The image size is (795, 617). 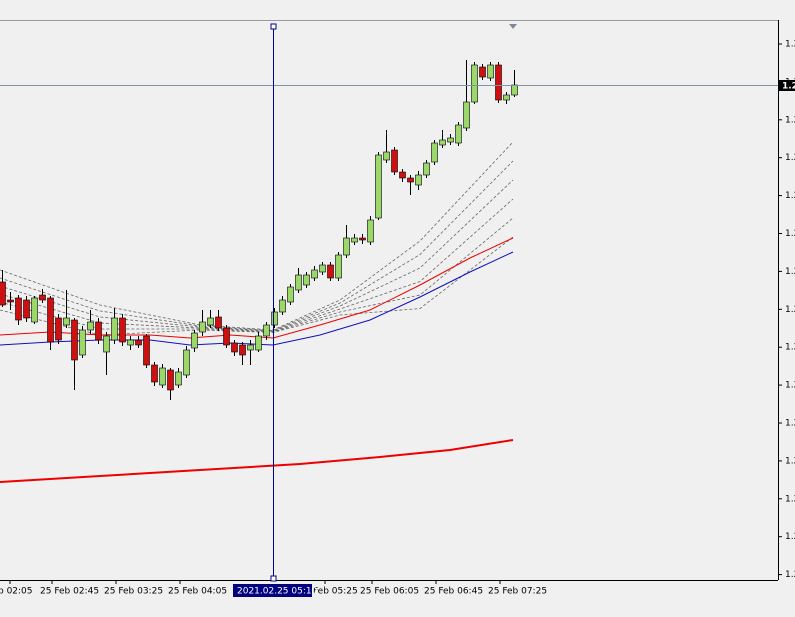 What do you see at coordinates (69, 592) in the screenshot?
I see `time-label: 25 Feb 02:45` at bounding box center [69, 592].